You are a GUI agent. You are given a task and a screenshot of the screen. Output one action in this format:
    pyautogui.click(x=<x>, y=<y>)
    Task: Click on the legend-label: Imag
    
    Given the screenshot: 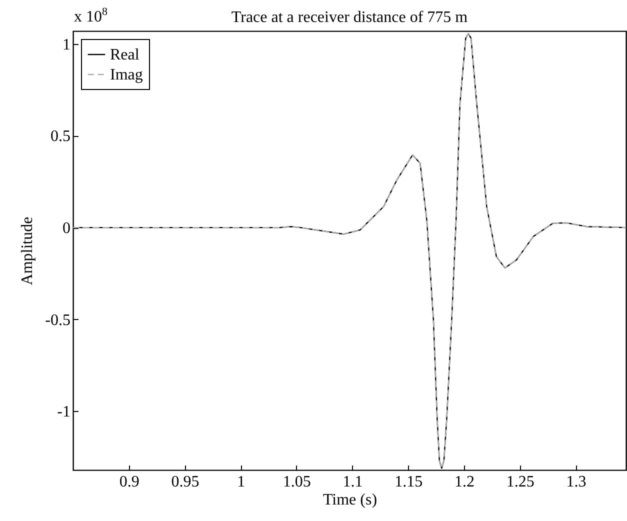 What is the action you would take?
    pyautogui.click(x=126, y=75)
    